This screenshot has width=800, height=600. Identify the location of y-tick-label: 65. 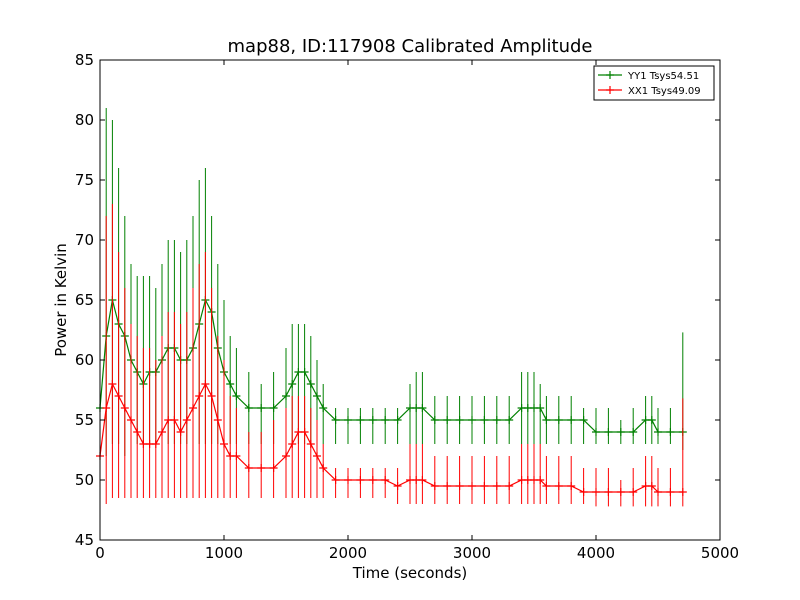
(84, 300).